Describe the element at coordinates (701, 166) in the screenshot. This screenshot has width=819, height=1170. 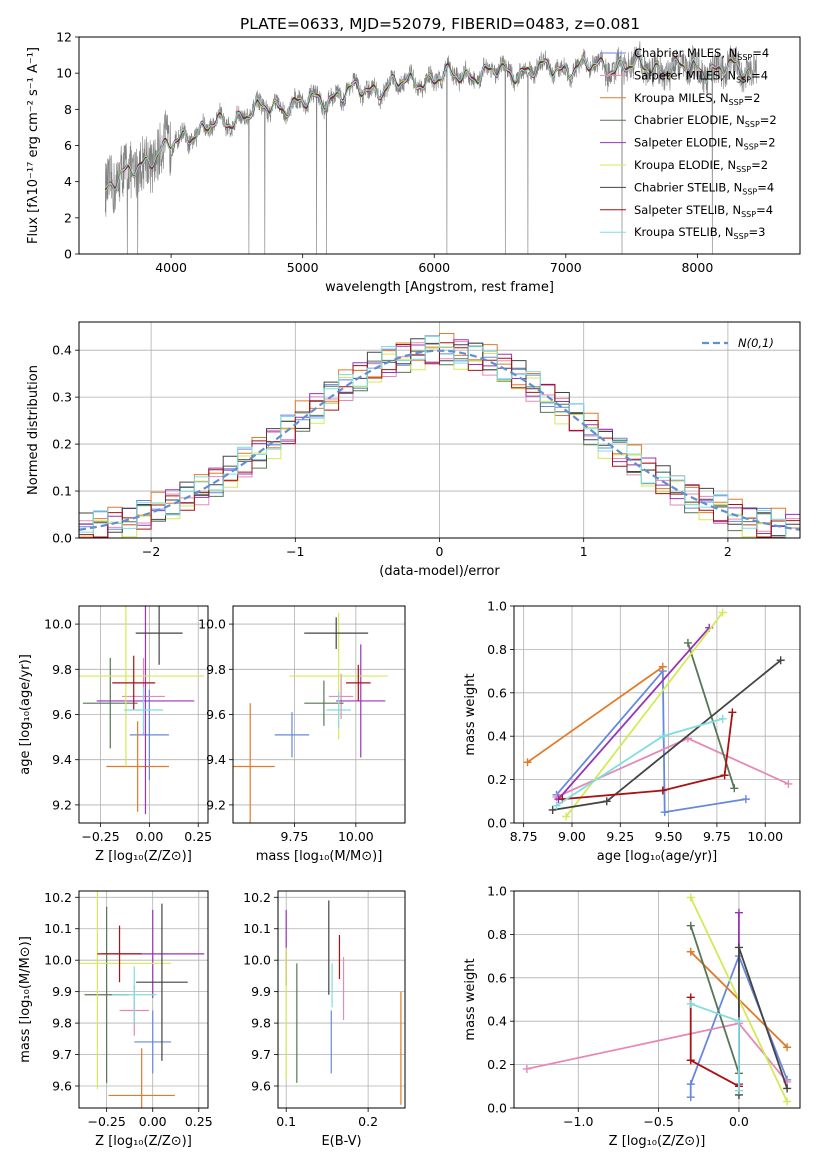
I see `legend-entry: Kroupa ELODIE, NSSP=2` at that location.